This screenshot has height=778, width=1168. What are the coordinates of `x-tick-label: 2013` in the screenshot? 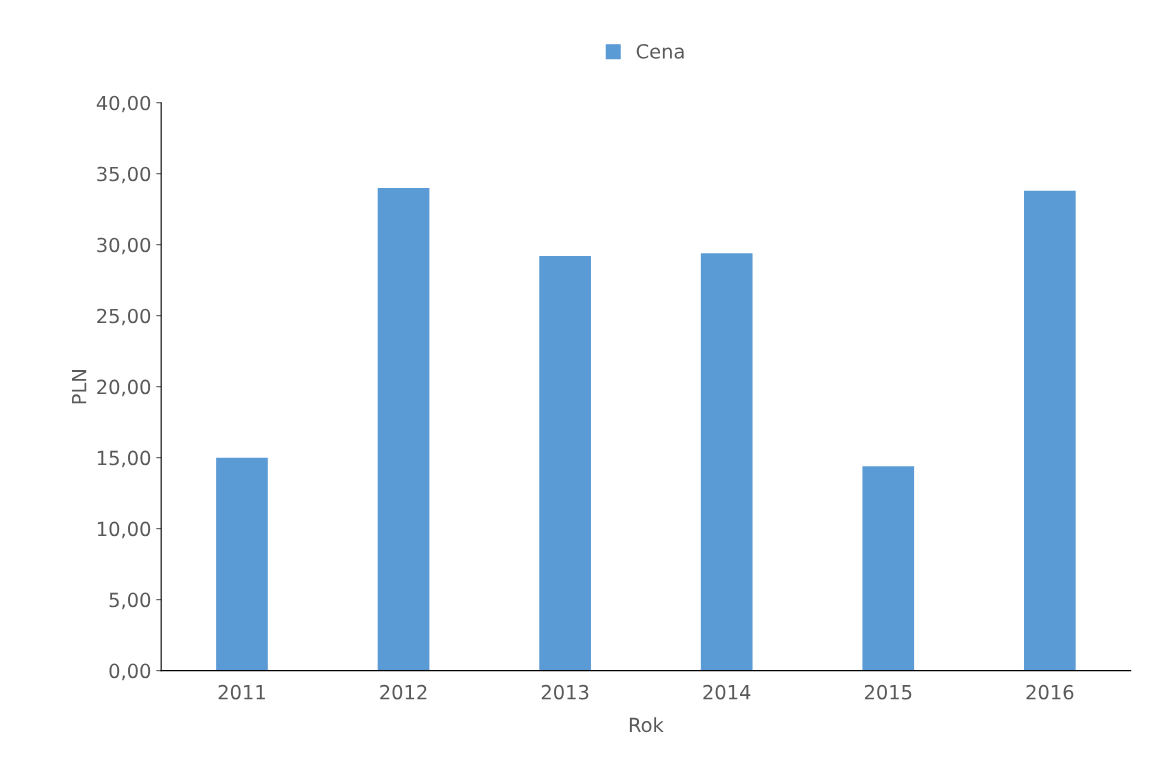 It's located at (565, 692).